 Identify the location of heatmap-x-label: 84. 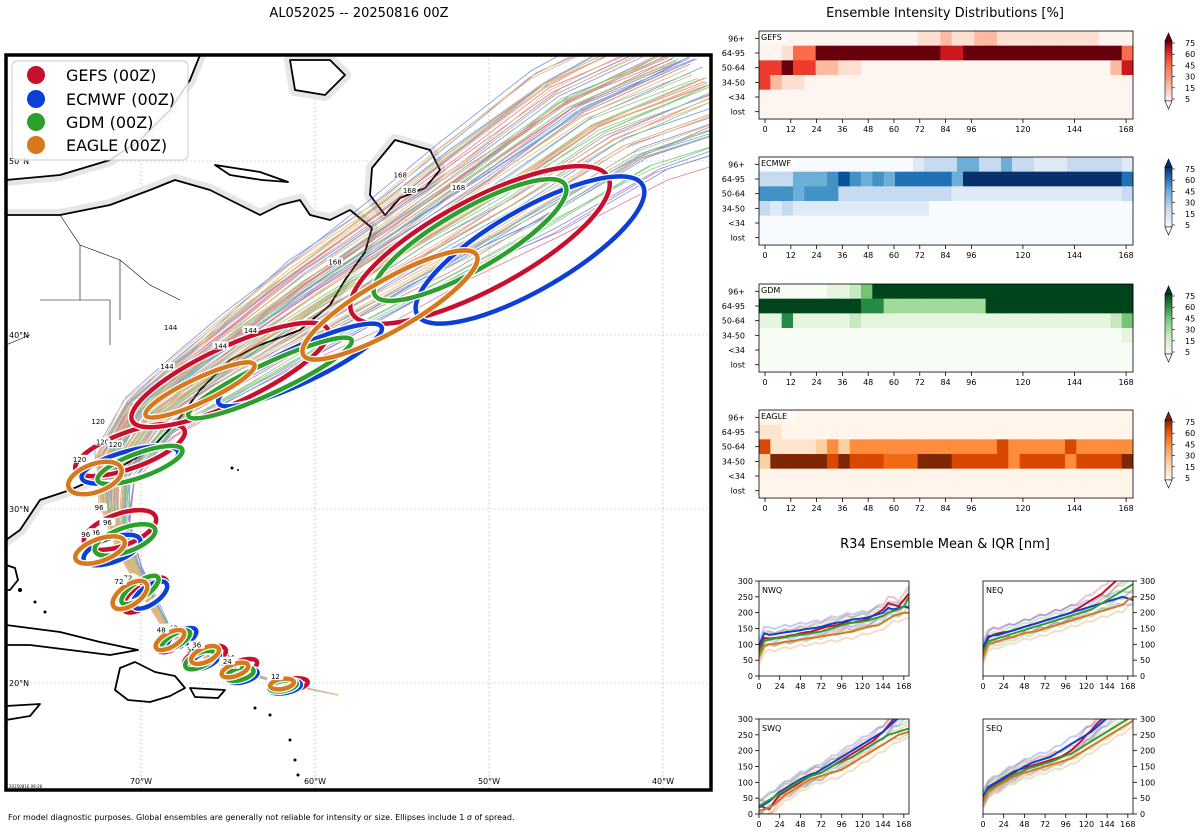
(945, 255).